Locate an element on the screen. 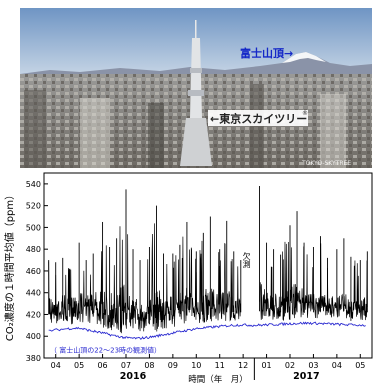  gap-label: 欠測 is located at coordinates (246, 260).